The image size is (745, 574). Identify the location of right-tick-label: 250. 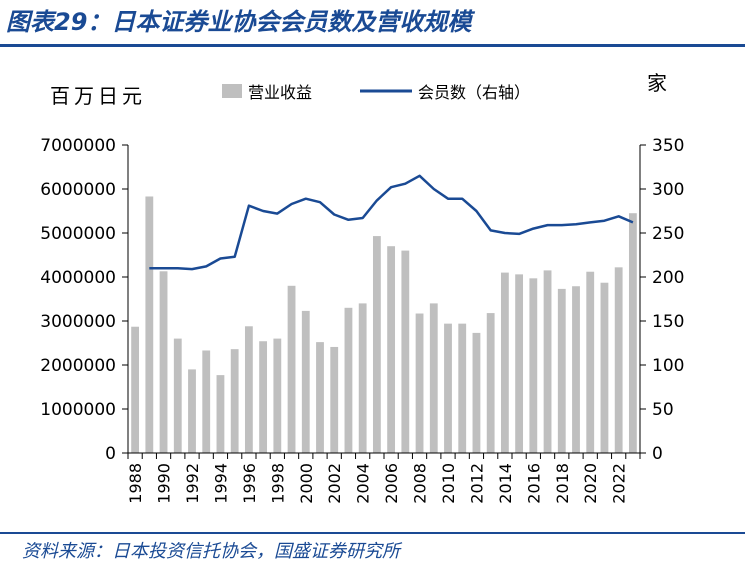
(668, 234).